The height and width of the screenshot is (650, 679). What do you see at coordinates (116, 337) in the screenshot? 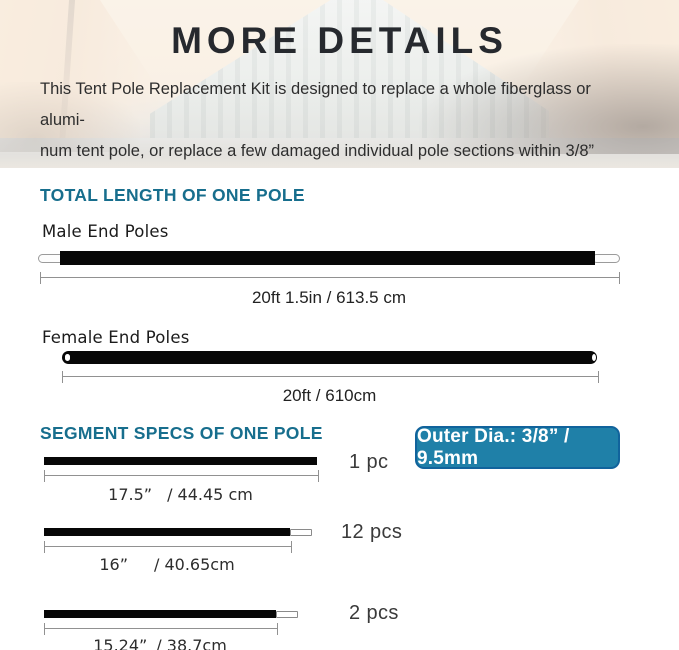
I see `female-end-poles-label: Female End Poles` at bounding box center [116, 337].